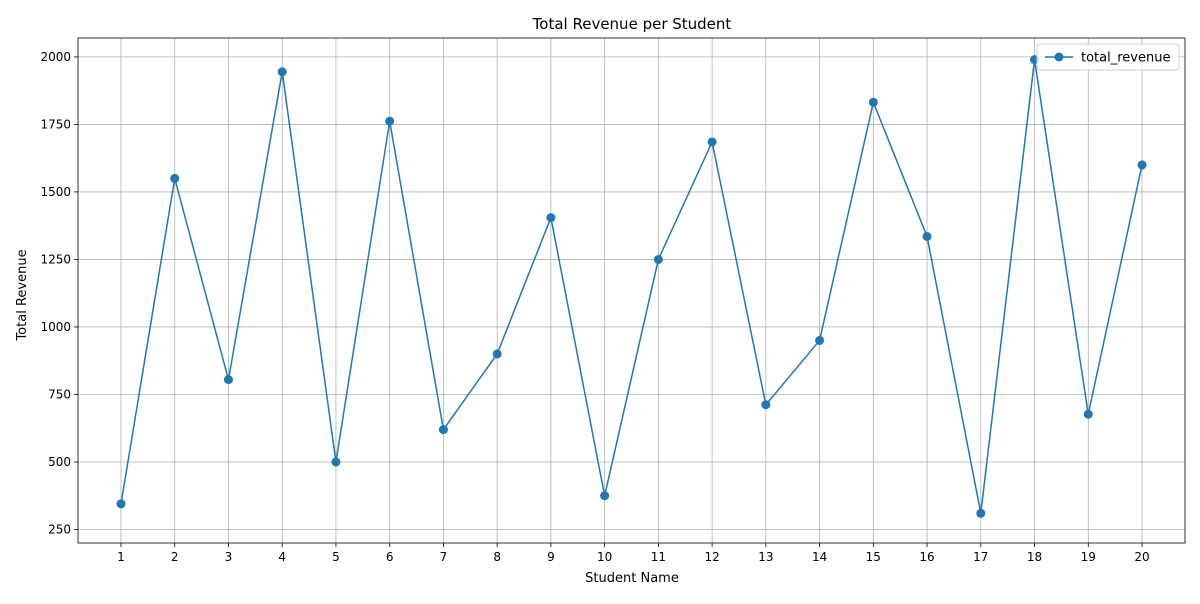 The image size is (1200, 604). Describe the element at coordinates (819, 557) in the screenshot. I see `x-tick-label: 14` at that location.